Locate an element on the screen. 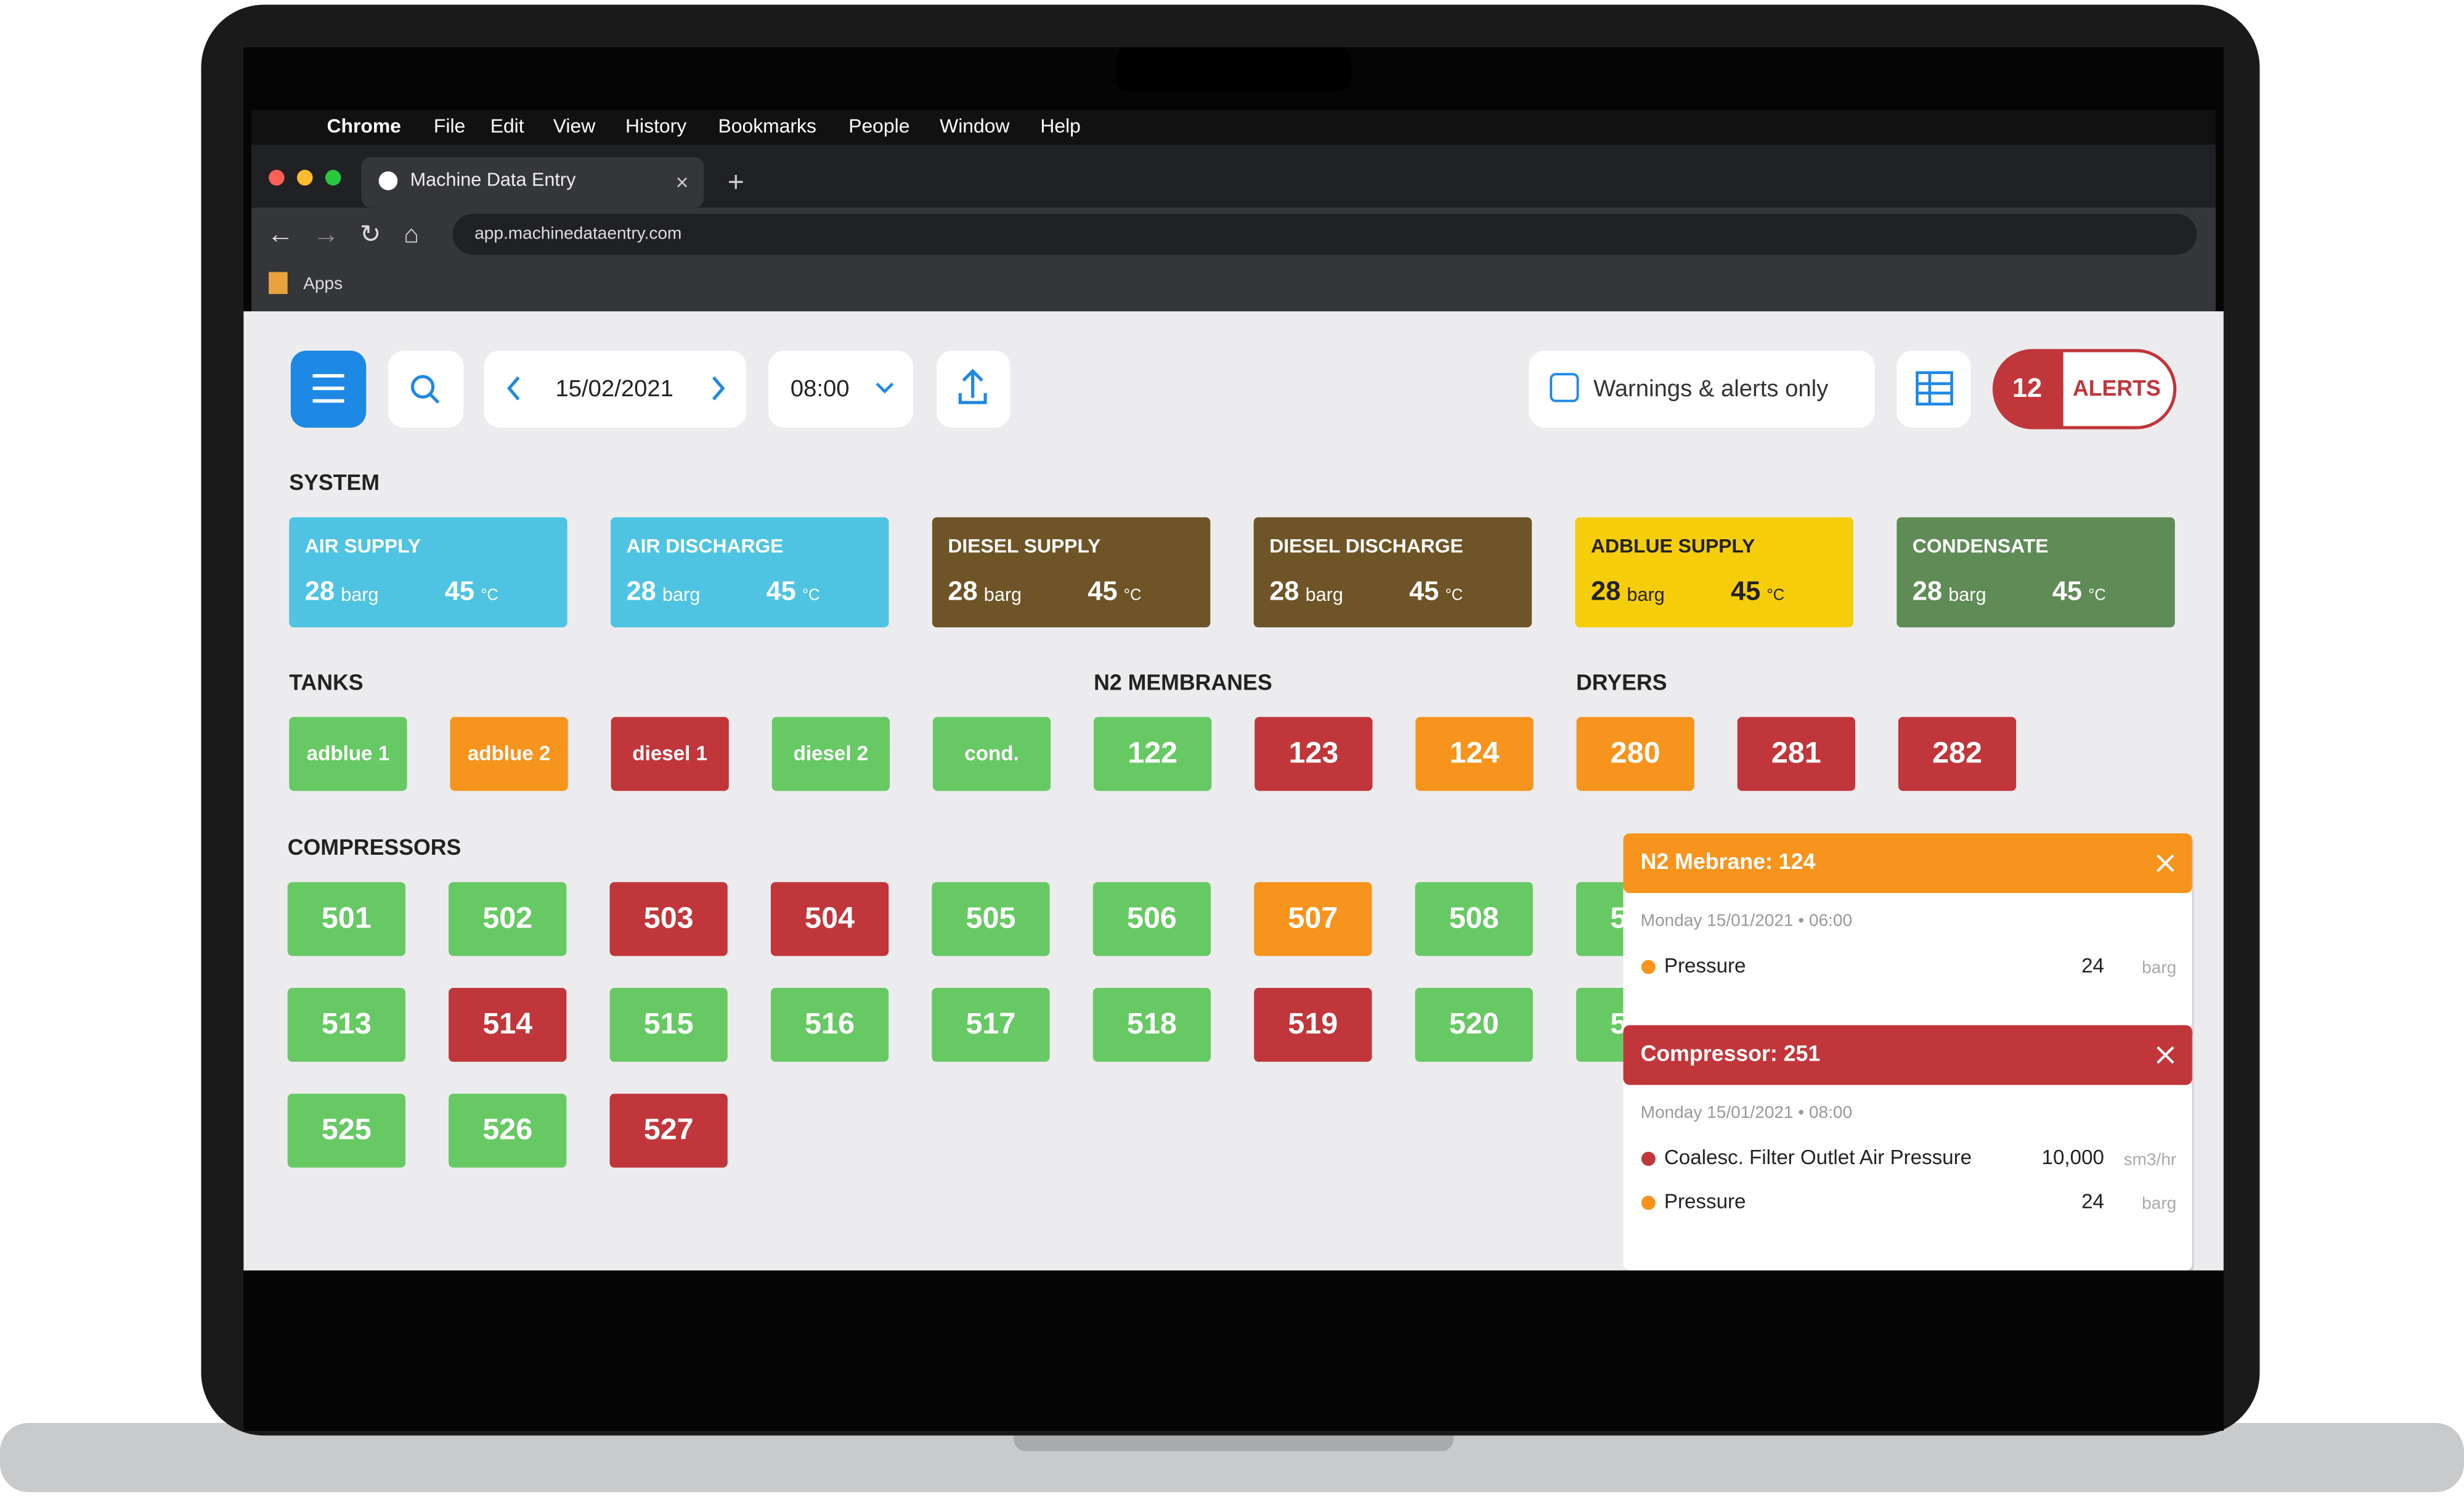 The width and height of the screenshot is (2464, 1500). search-icon is located at coordinates (422, 387).